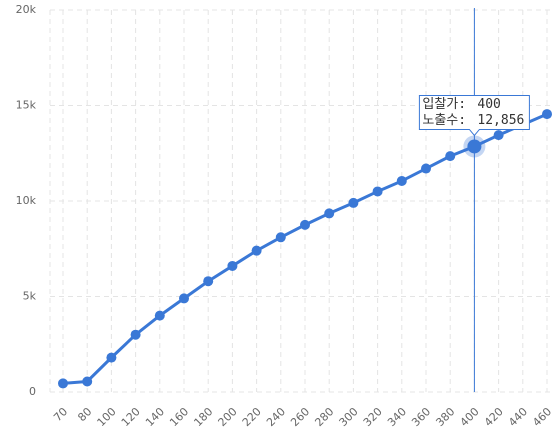 Image resolution: width=553 pixels, height=439 pixels. I want to click on x-tick-label: 140, so click(155, 417).